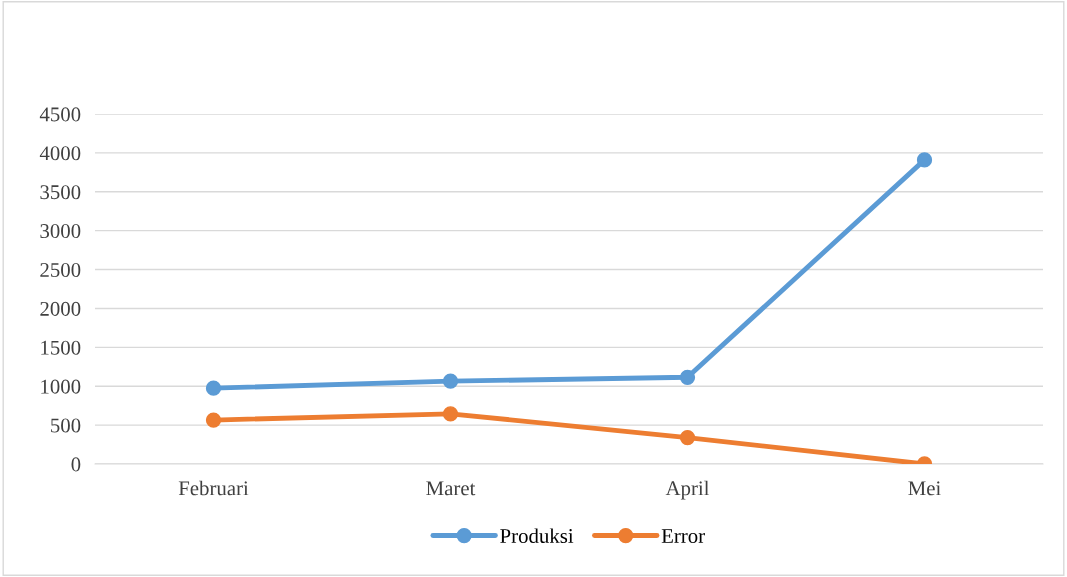 This screenshot has height=577, width=1067. What do you see at coordinates (66, 425) in the screenshot?
I see `y-tick-label: 500` at bounding box center [66, 425].